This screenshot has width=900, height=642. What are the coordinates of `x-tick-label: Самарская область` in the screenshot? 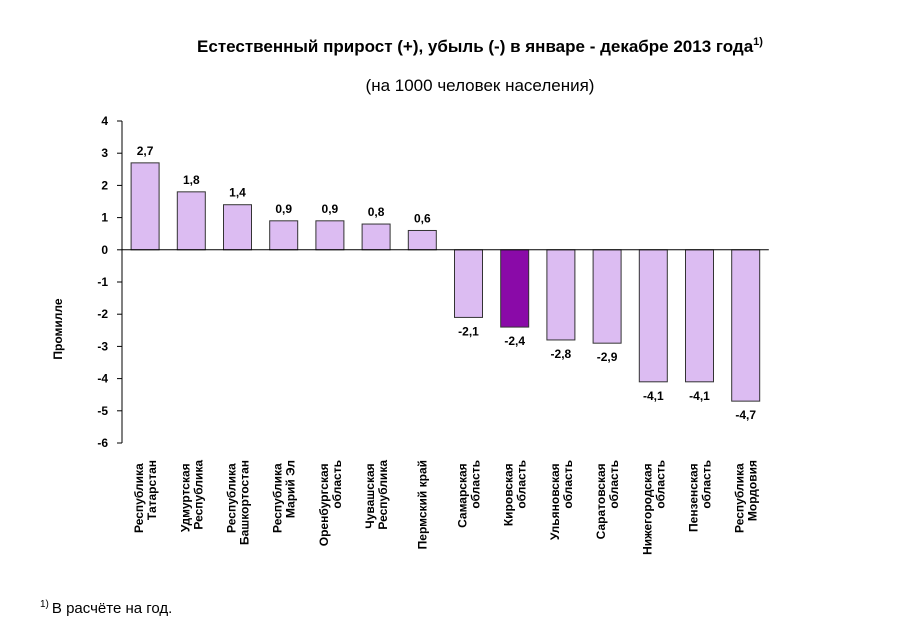 It's located at (469, 494).